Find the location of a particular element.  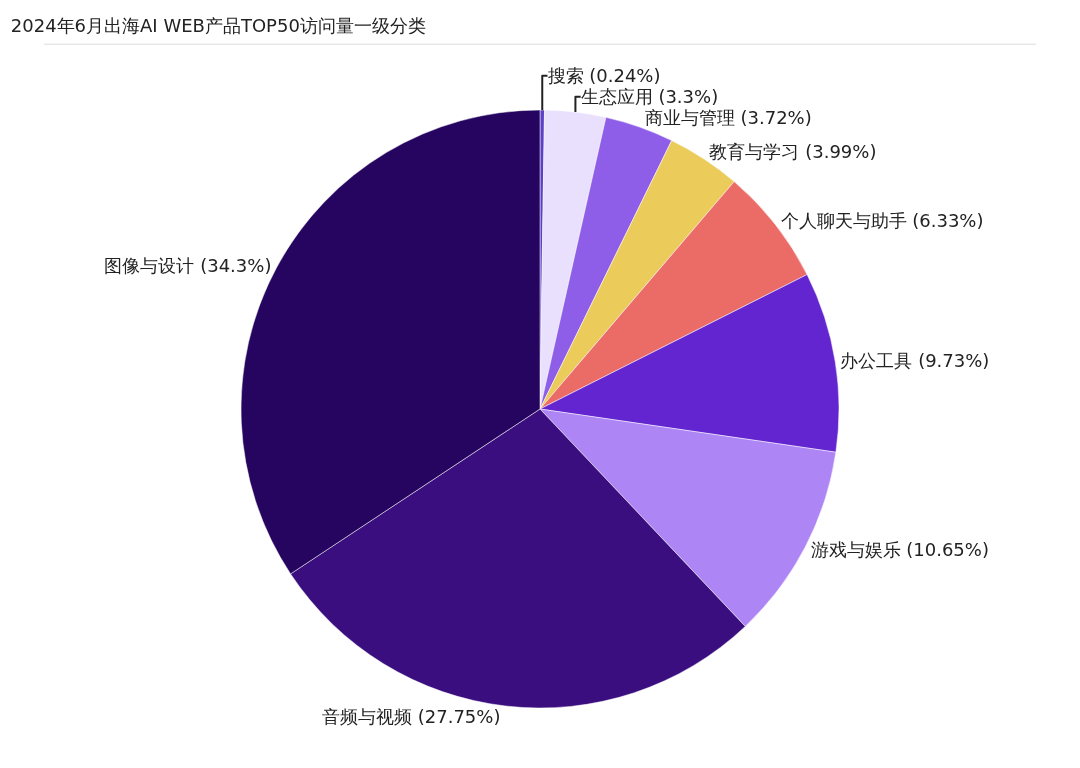

chart-title: 2024年6月出海AI WEB产品TOP50访问量一级分类 is located at coordinates (218, 25).